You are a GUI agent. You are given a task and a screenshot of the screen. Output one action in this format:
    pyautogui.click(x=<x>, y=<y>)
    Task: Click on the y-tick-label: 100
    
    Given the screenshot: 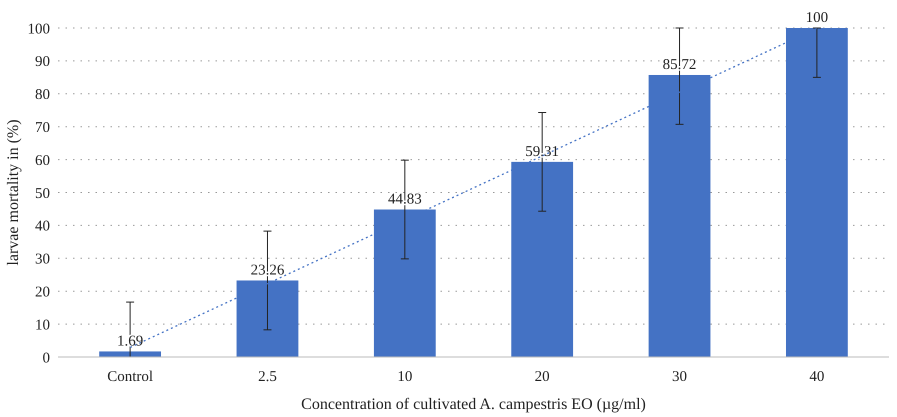 What is the action you would take?
    pyautogui.click(x=39, y=29)
    